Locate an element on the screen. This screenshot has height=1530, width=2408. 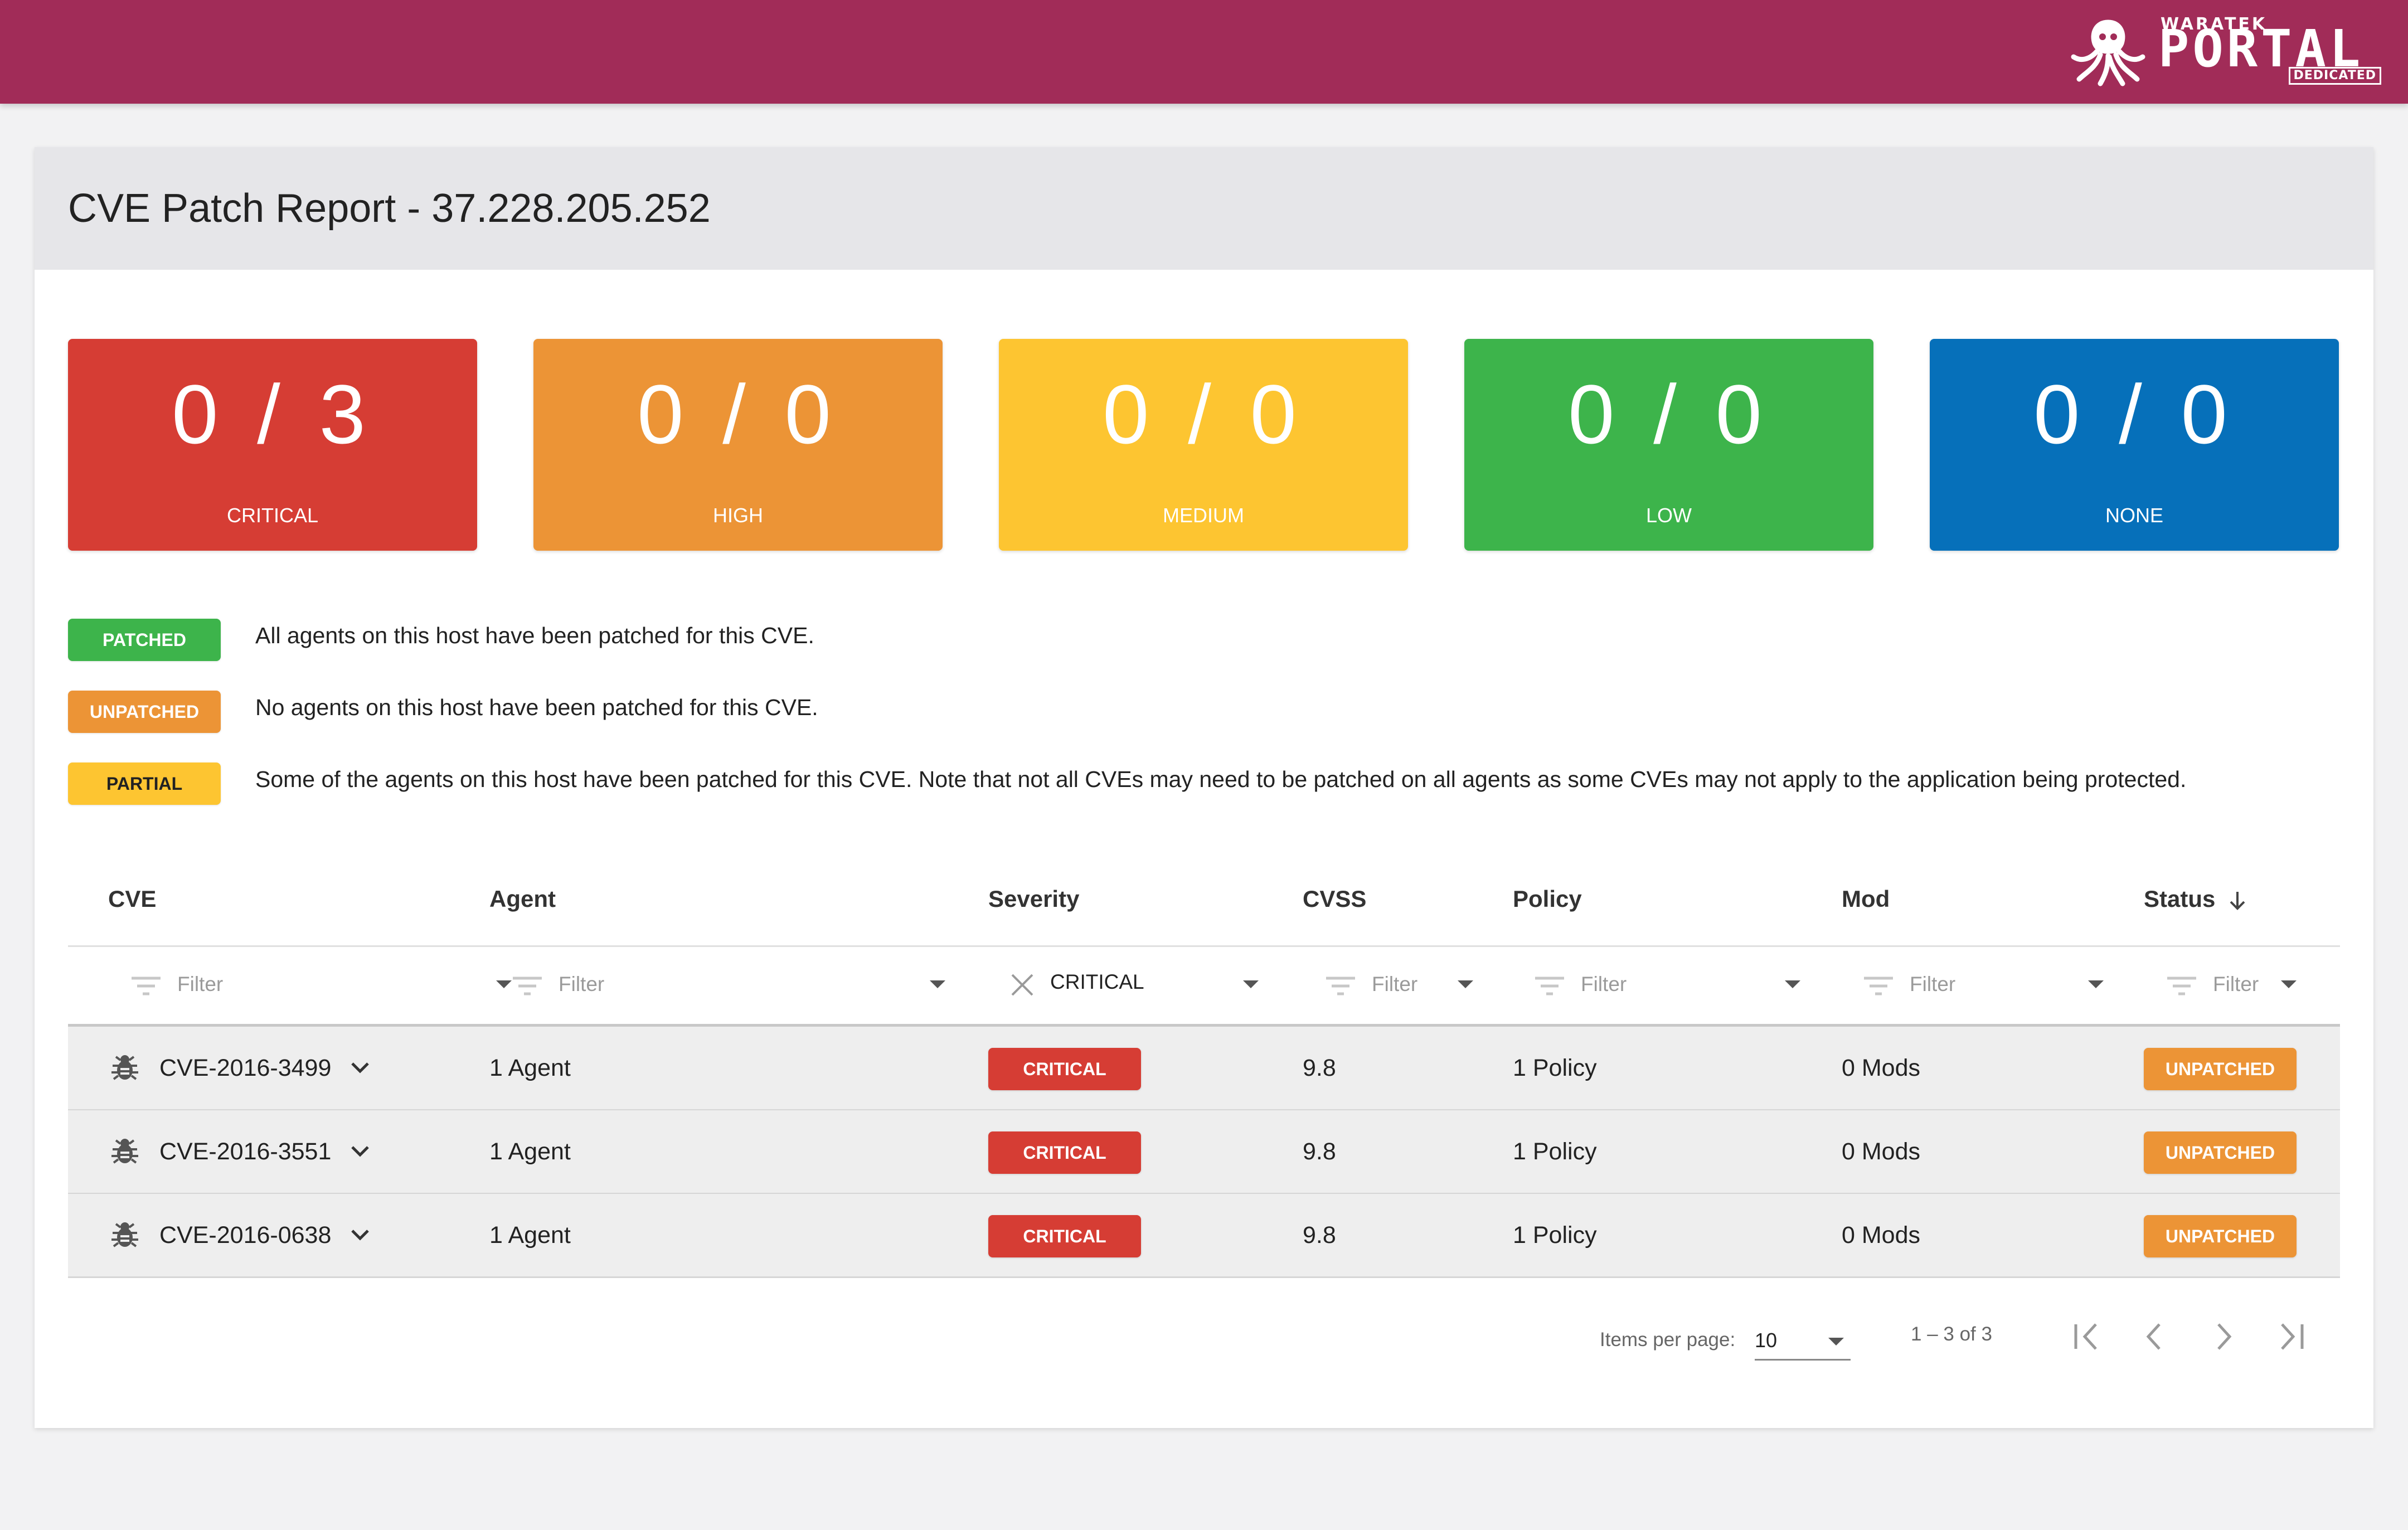
cvss-filter: Filter is located at coordinates (1408, 985).